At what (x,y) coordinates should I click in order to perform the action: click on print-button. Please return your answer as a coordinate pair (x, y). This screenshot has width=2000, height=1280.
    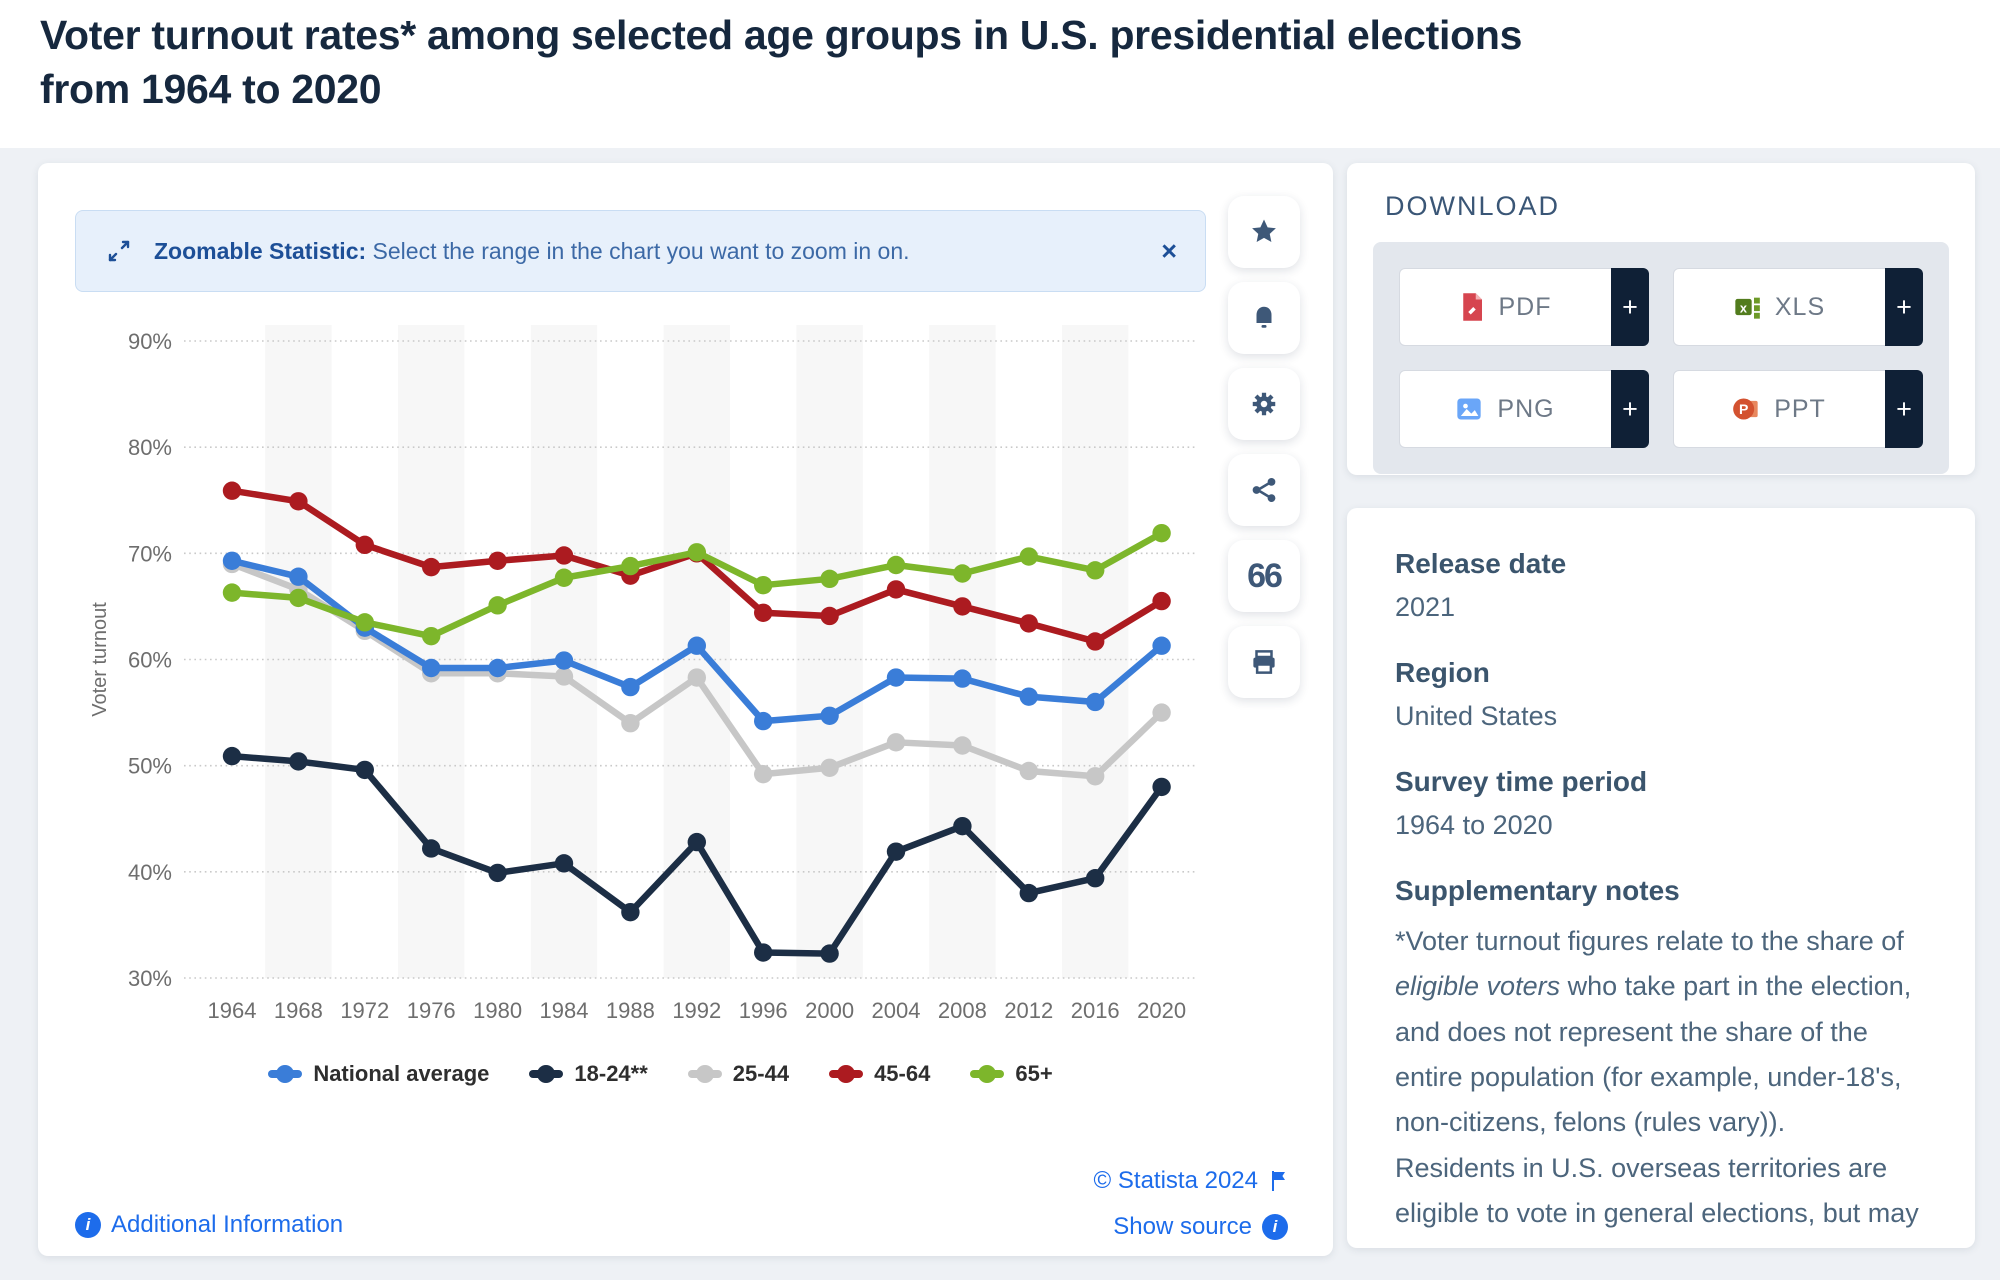
    Looking at the image, I should click on (1264, 662).